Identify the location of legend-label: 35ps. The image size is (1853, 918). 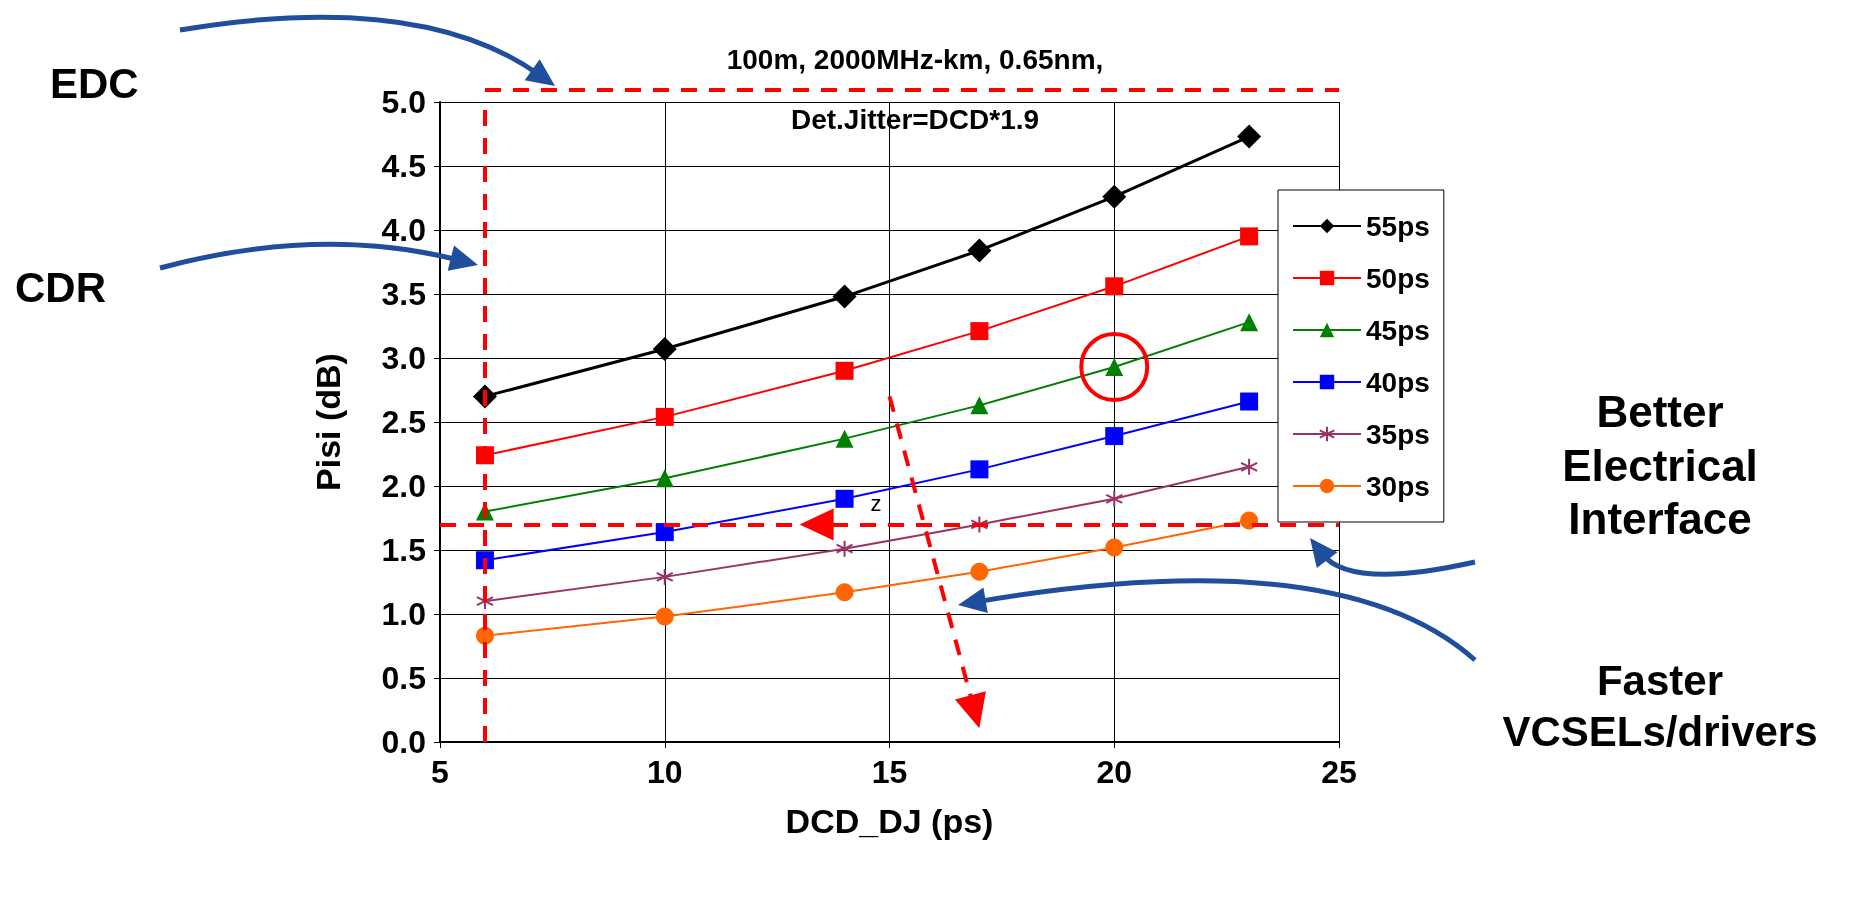
(1398, 434).